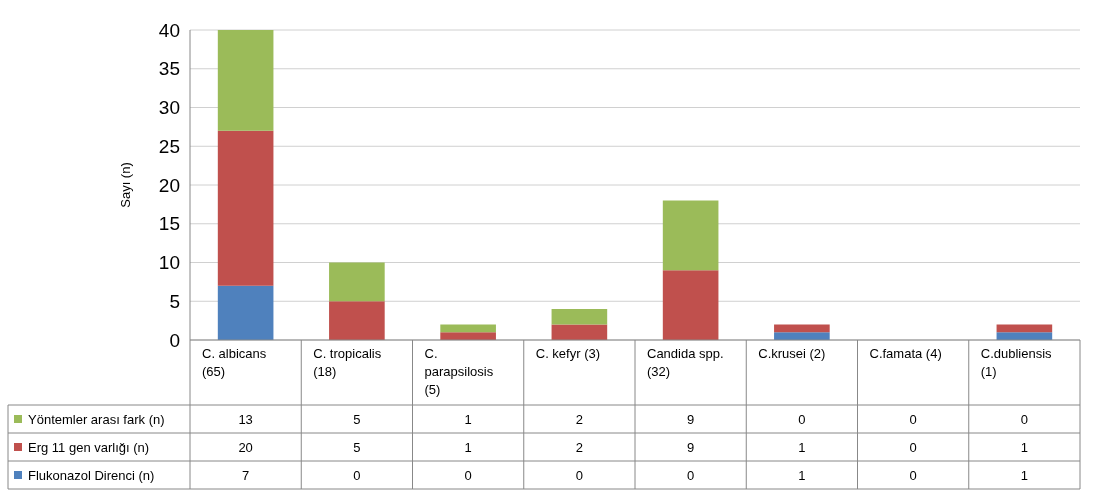 This screenshot has height=496, width=1109. I want to click on y-tick-label: 35, so click(169, 69).